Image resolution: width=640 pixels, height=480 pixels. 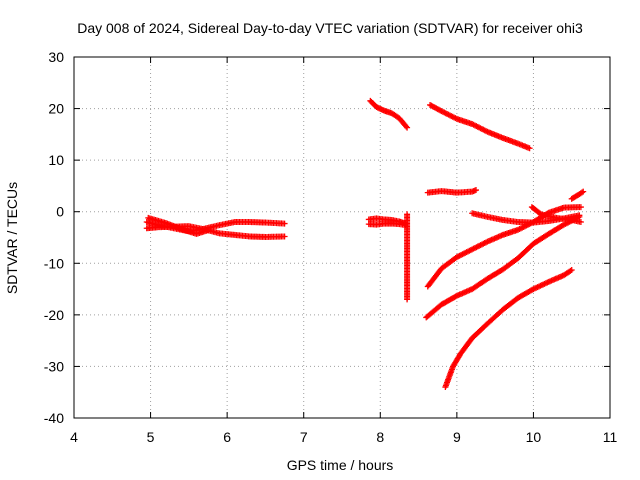 What do you see at coordinates (304, 437) in the screenshot?
I see `x-tick-label: 7` at bounding box center [304, 437].